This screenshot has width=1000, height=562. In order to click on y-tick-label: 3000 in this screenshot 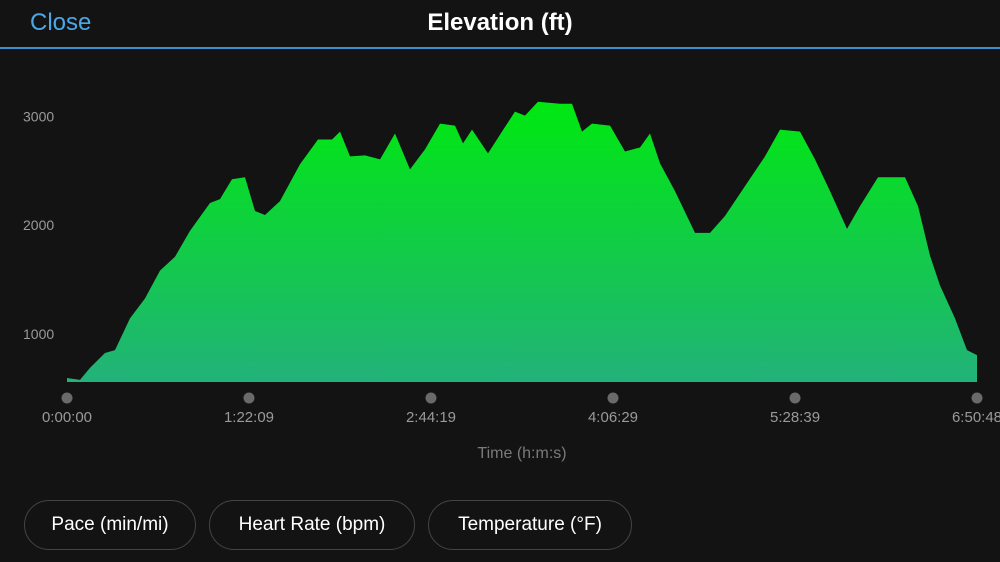, I will do `click(38, 116)`.